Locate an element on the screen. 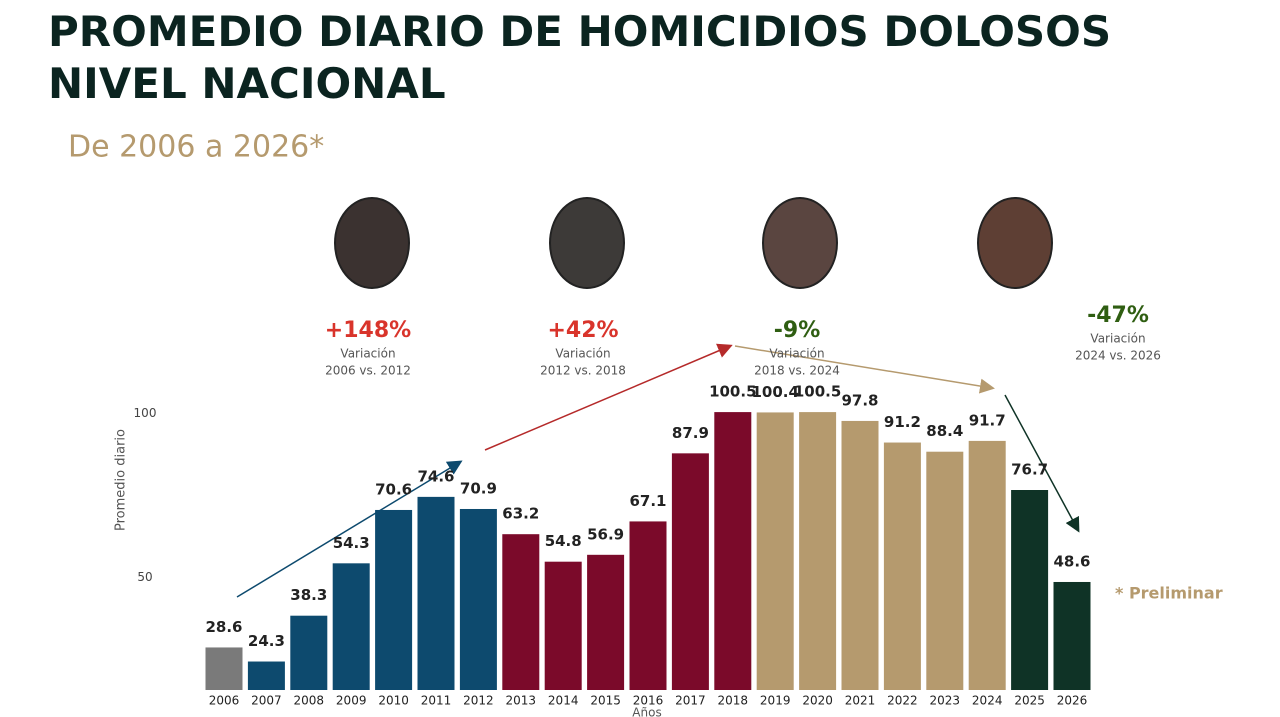 The width and height of the screenshot is (1280, 717). x-tick-label: 2012 is located at coordinates (478, 701).